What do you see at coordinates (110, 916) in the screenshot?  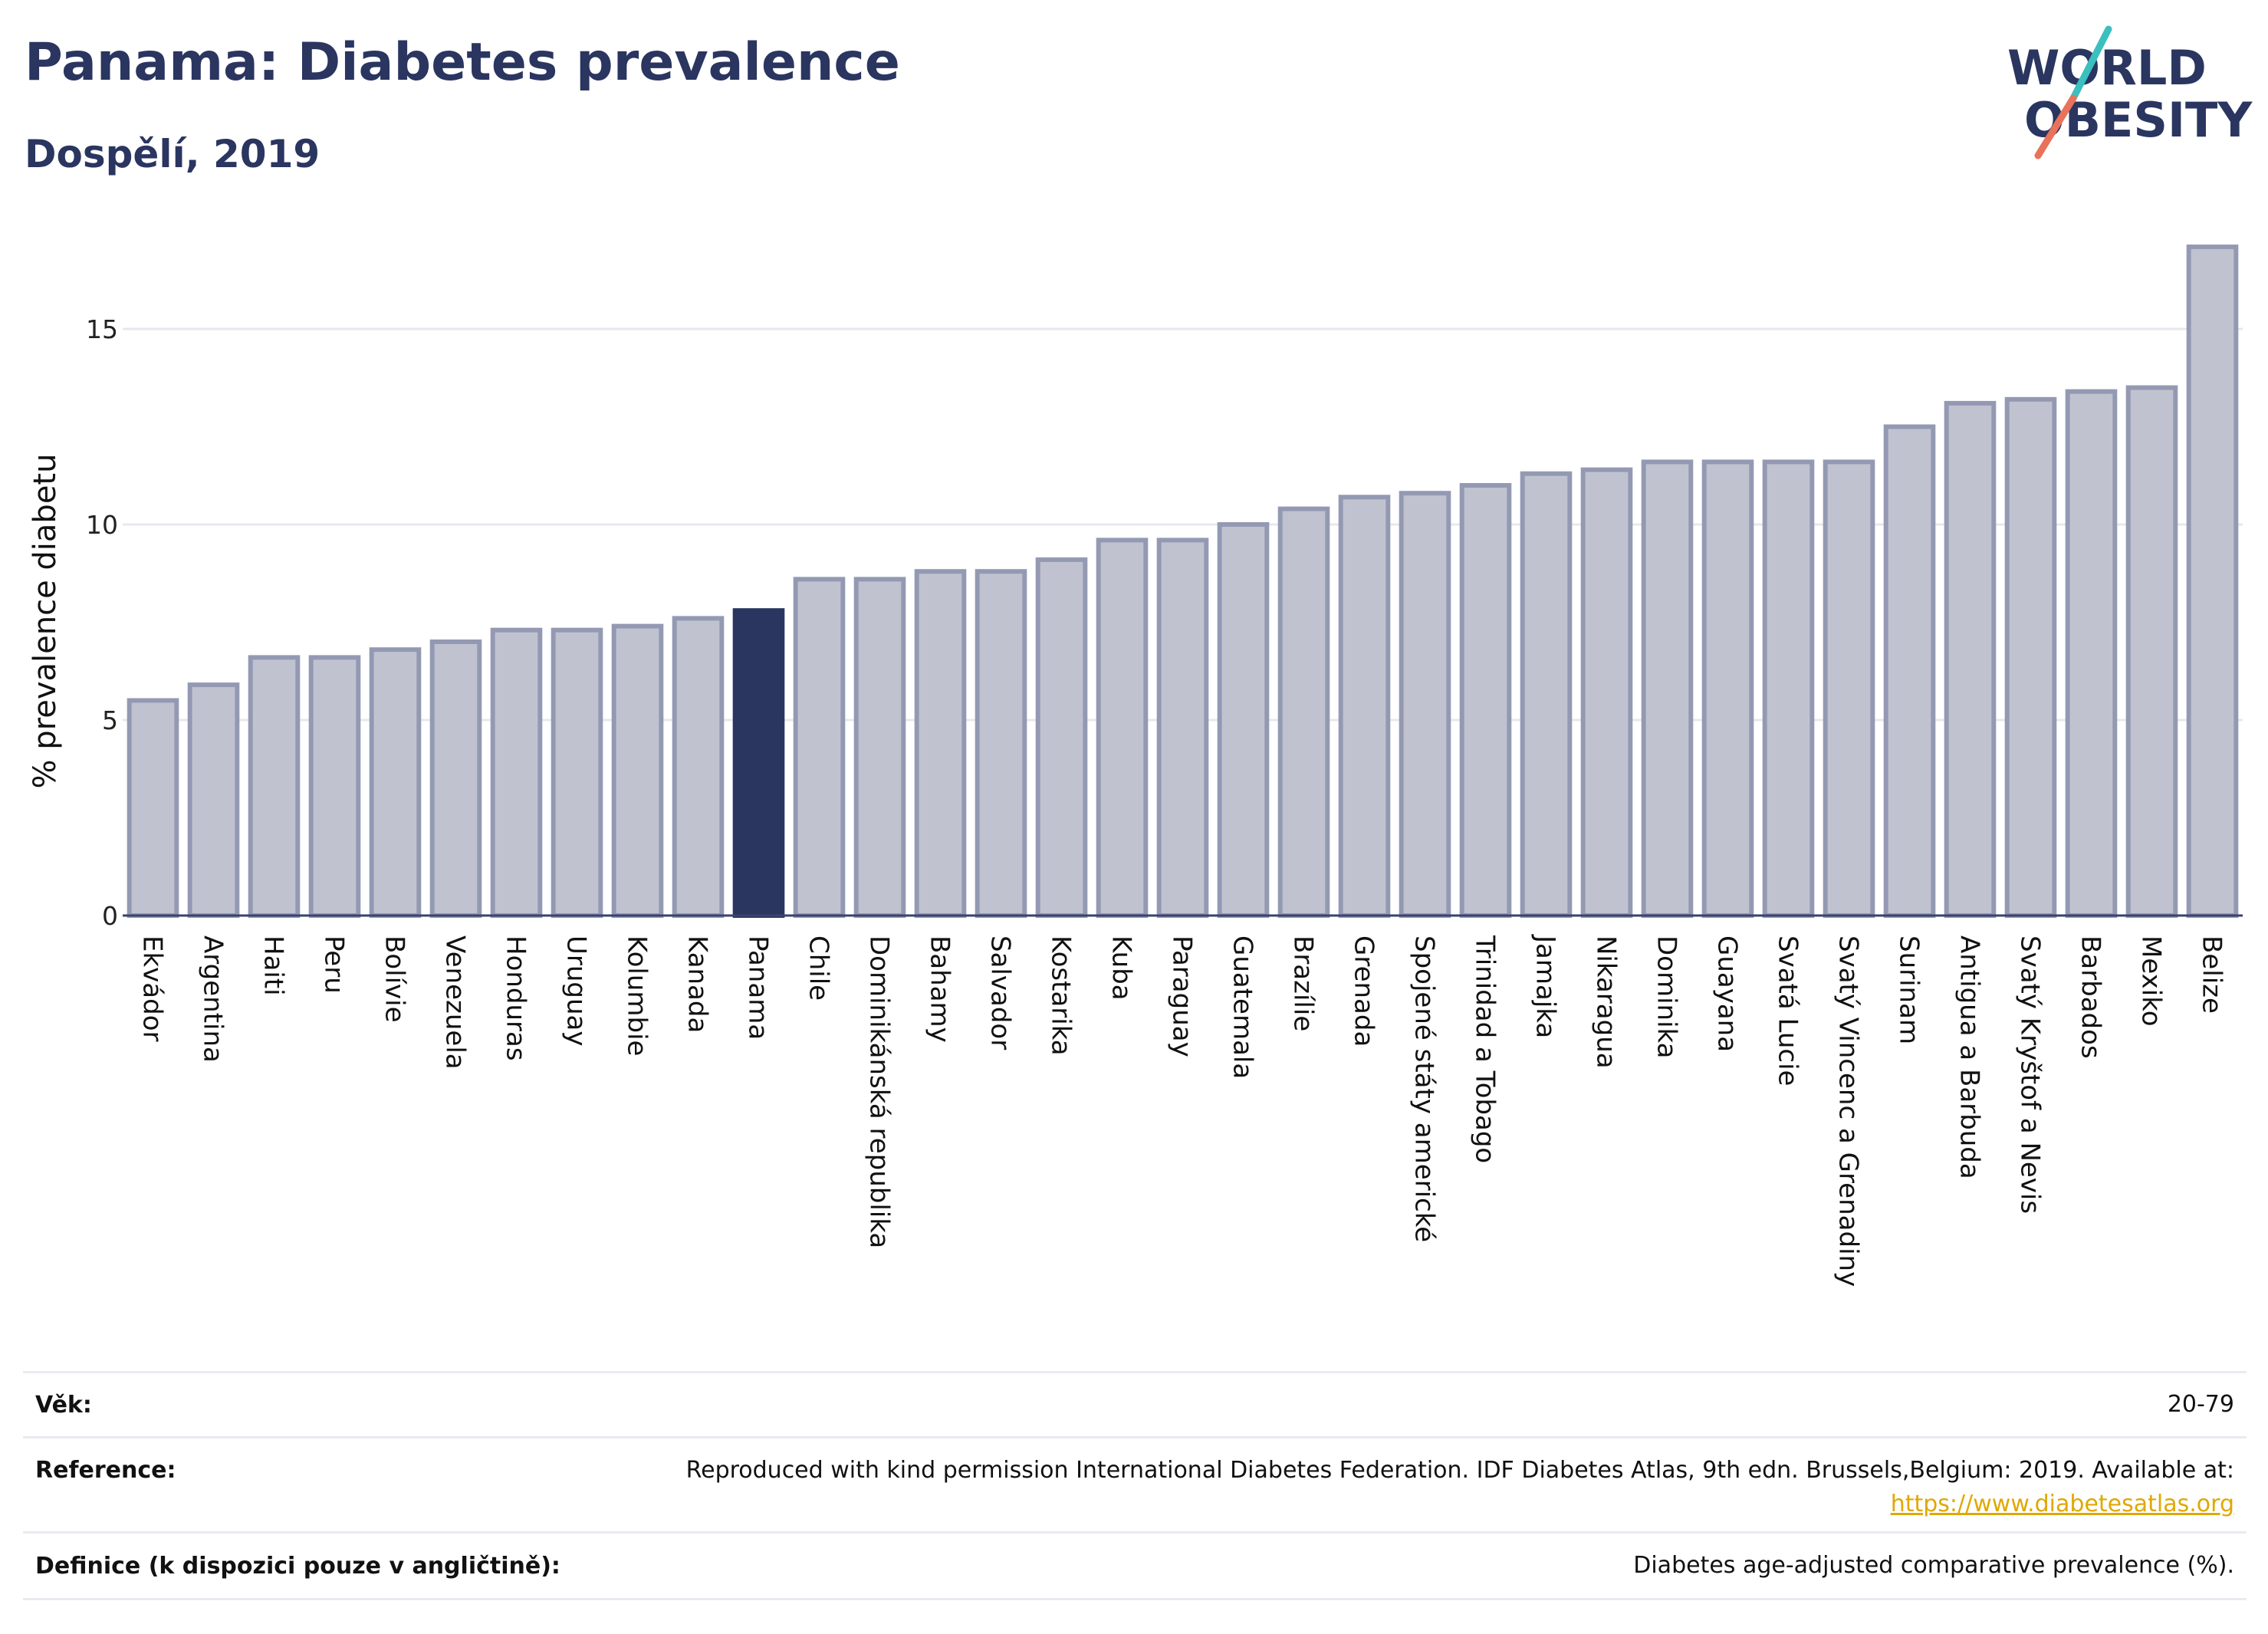 I see `y-tick-label: 0` at bounding box center [110, 916].